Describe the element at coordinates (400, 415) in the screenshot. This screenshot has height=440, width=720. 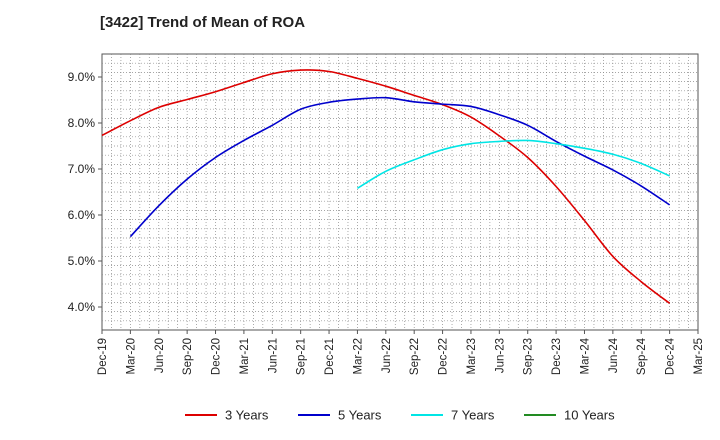
I see `legend: 3 Years 5 Years 7 Years 10 Years` at that location.